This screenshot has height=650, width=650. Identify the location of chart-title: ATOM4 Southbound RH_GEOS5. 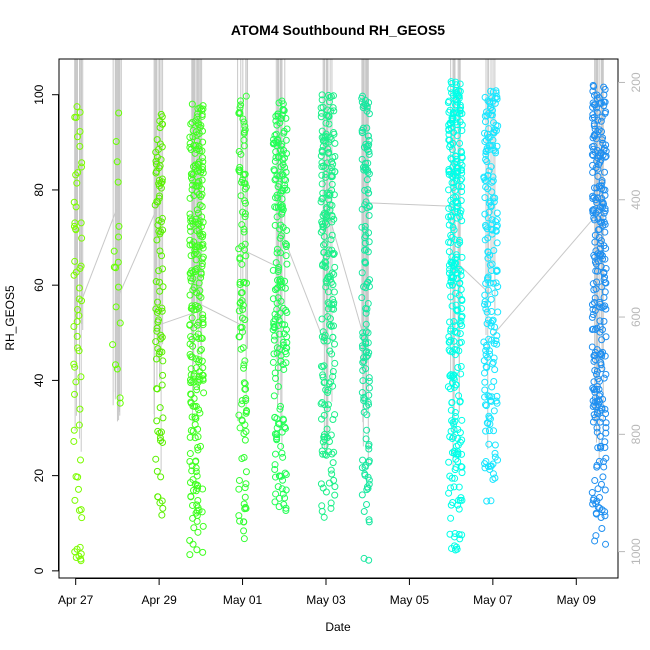
(338, 30).